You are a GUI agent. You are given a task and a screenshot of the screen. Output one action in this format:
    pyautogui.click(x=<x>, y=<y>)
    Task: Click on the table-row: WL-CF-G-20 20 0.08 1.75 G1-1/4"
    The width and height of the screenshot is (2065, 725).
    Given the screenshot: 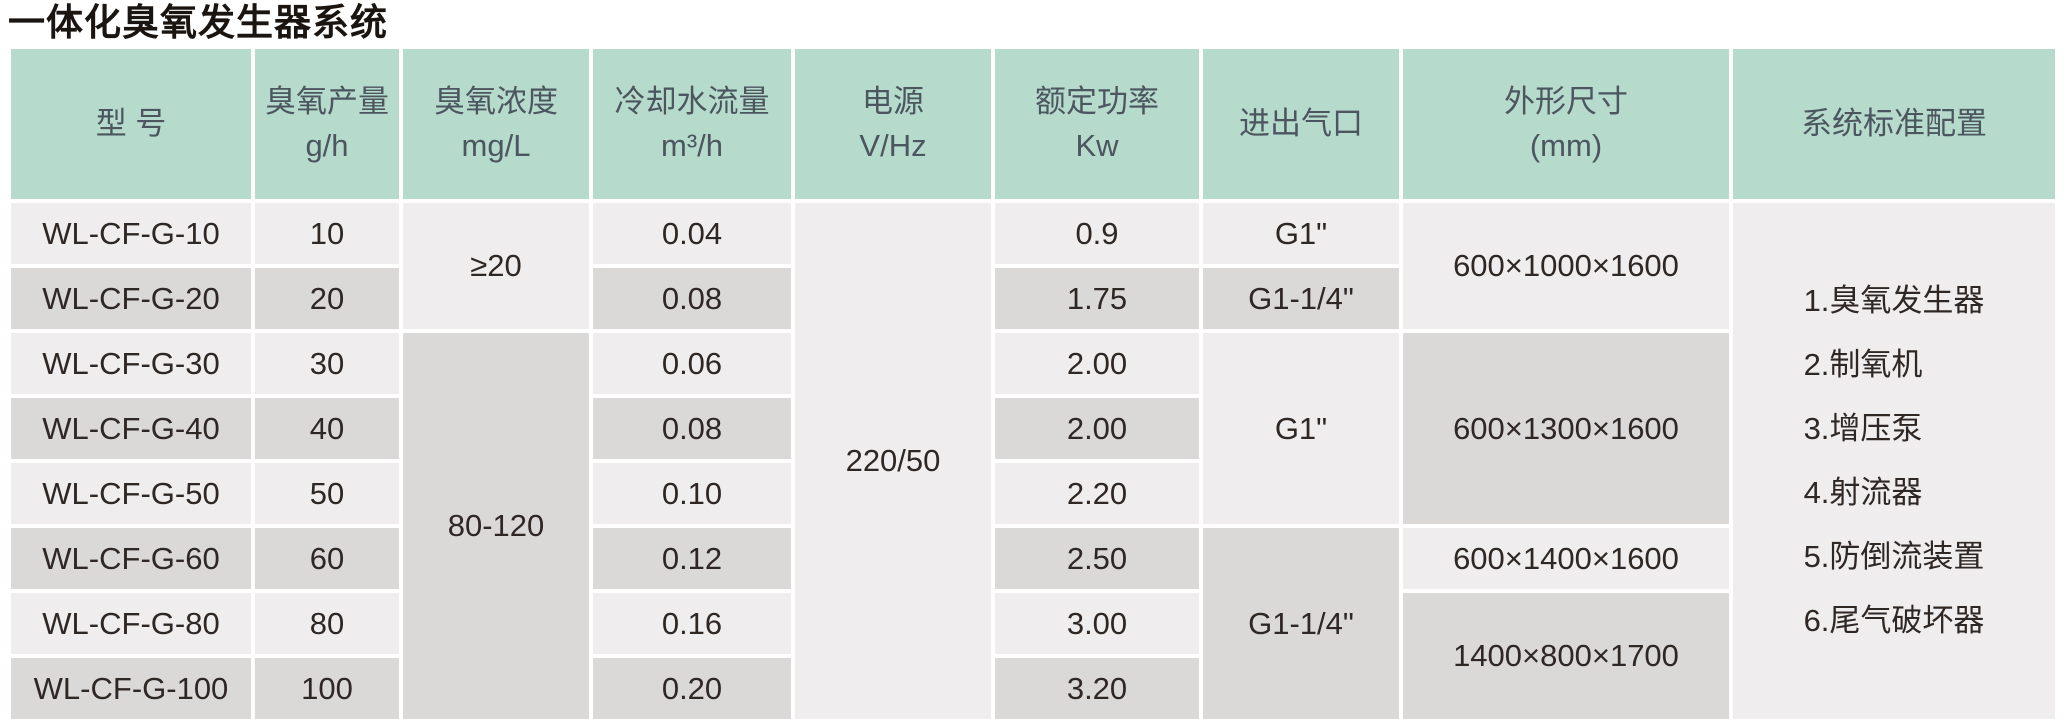 What is the action you would take?
    pyautogui.click(x=1033, y=298)
    